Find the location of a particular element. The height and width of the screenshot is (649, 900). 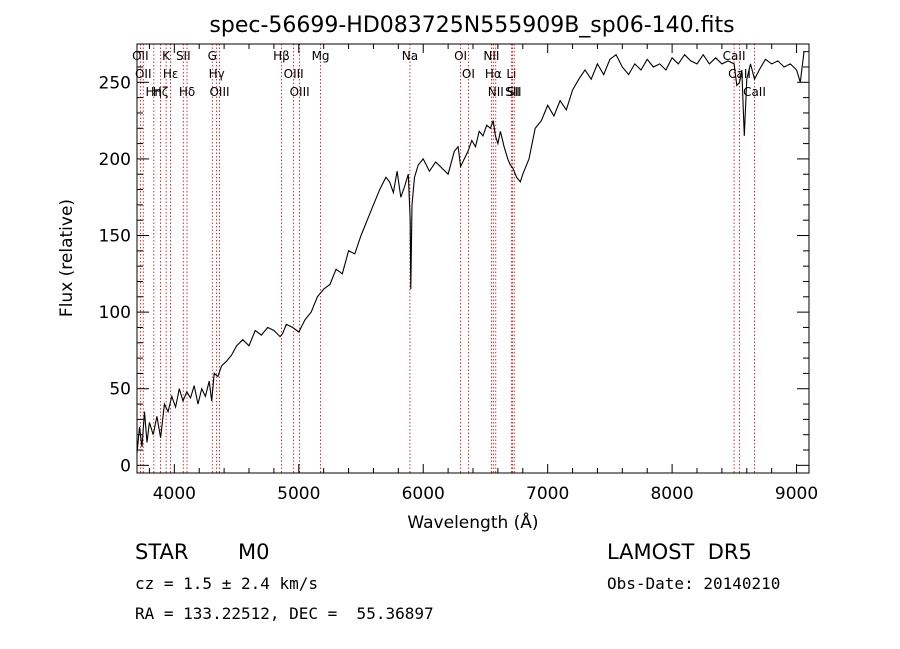

marker-label: Li is located at coordinates (511, 74).